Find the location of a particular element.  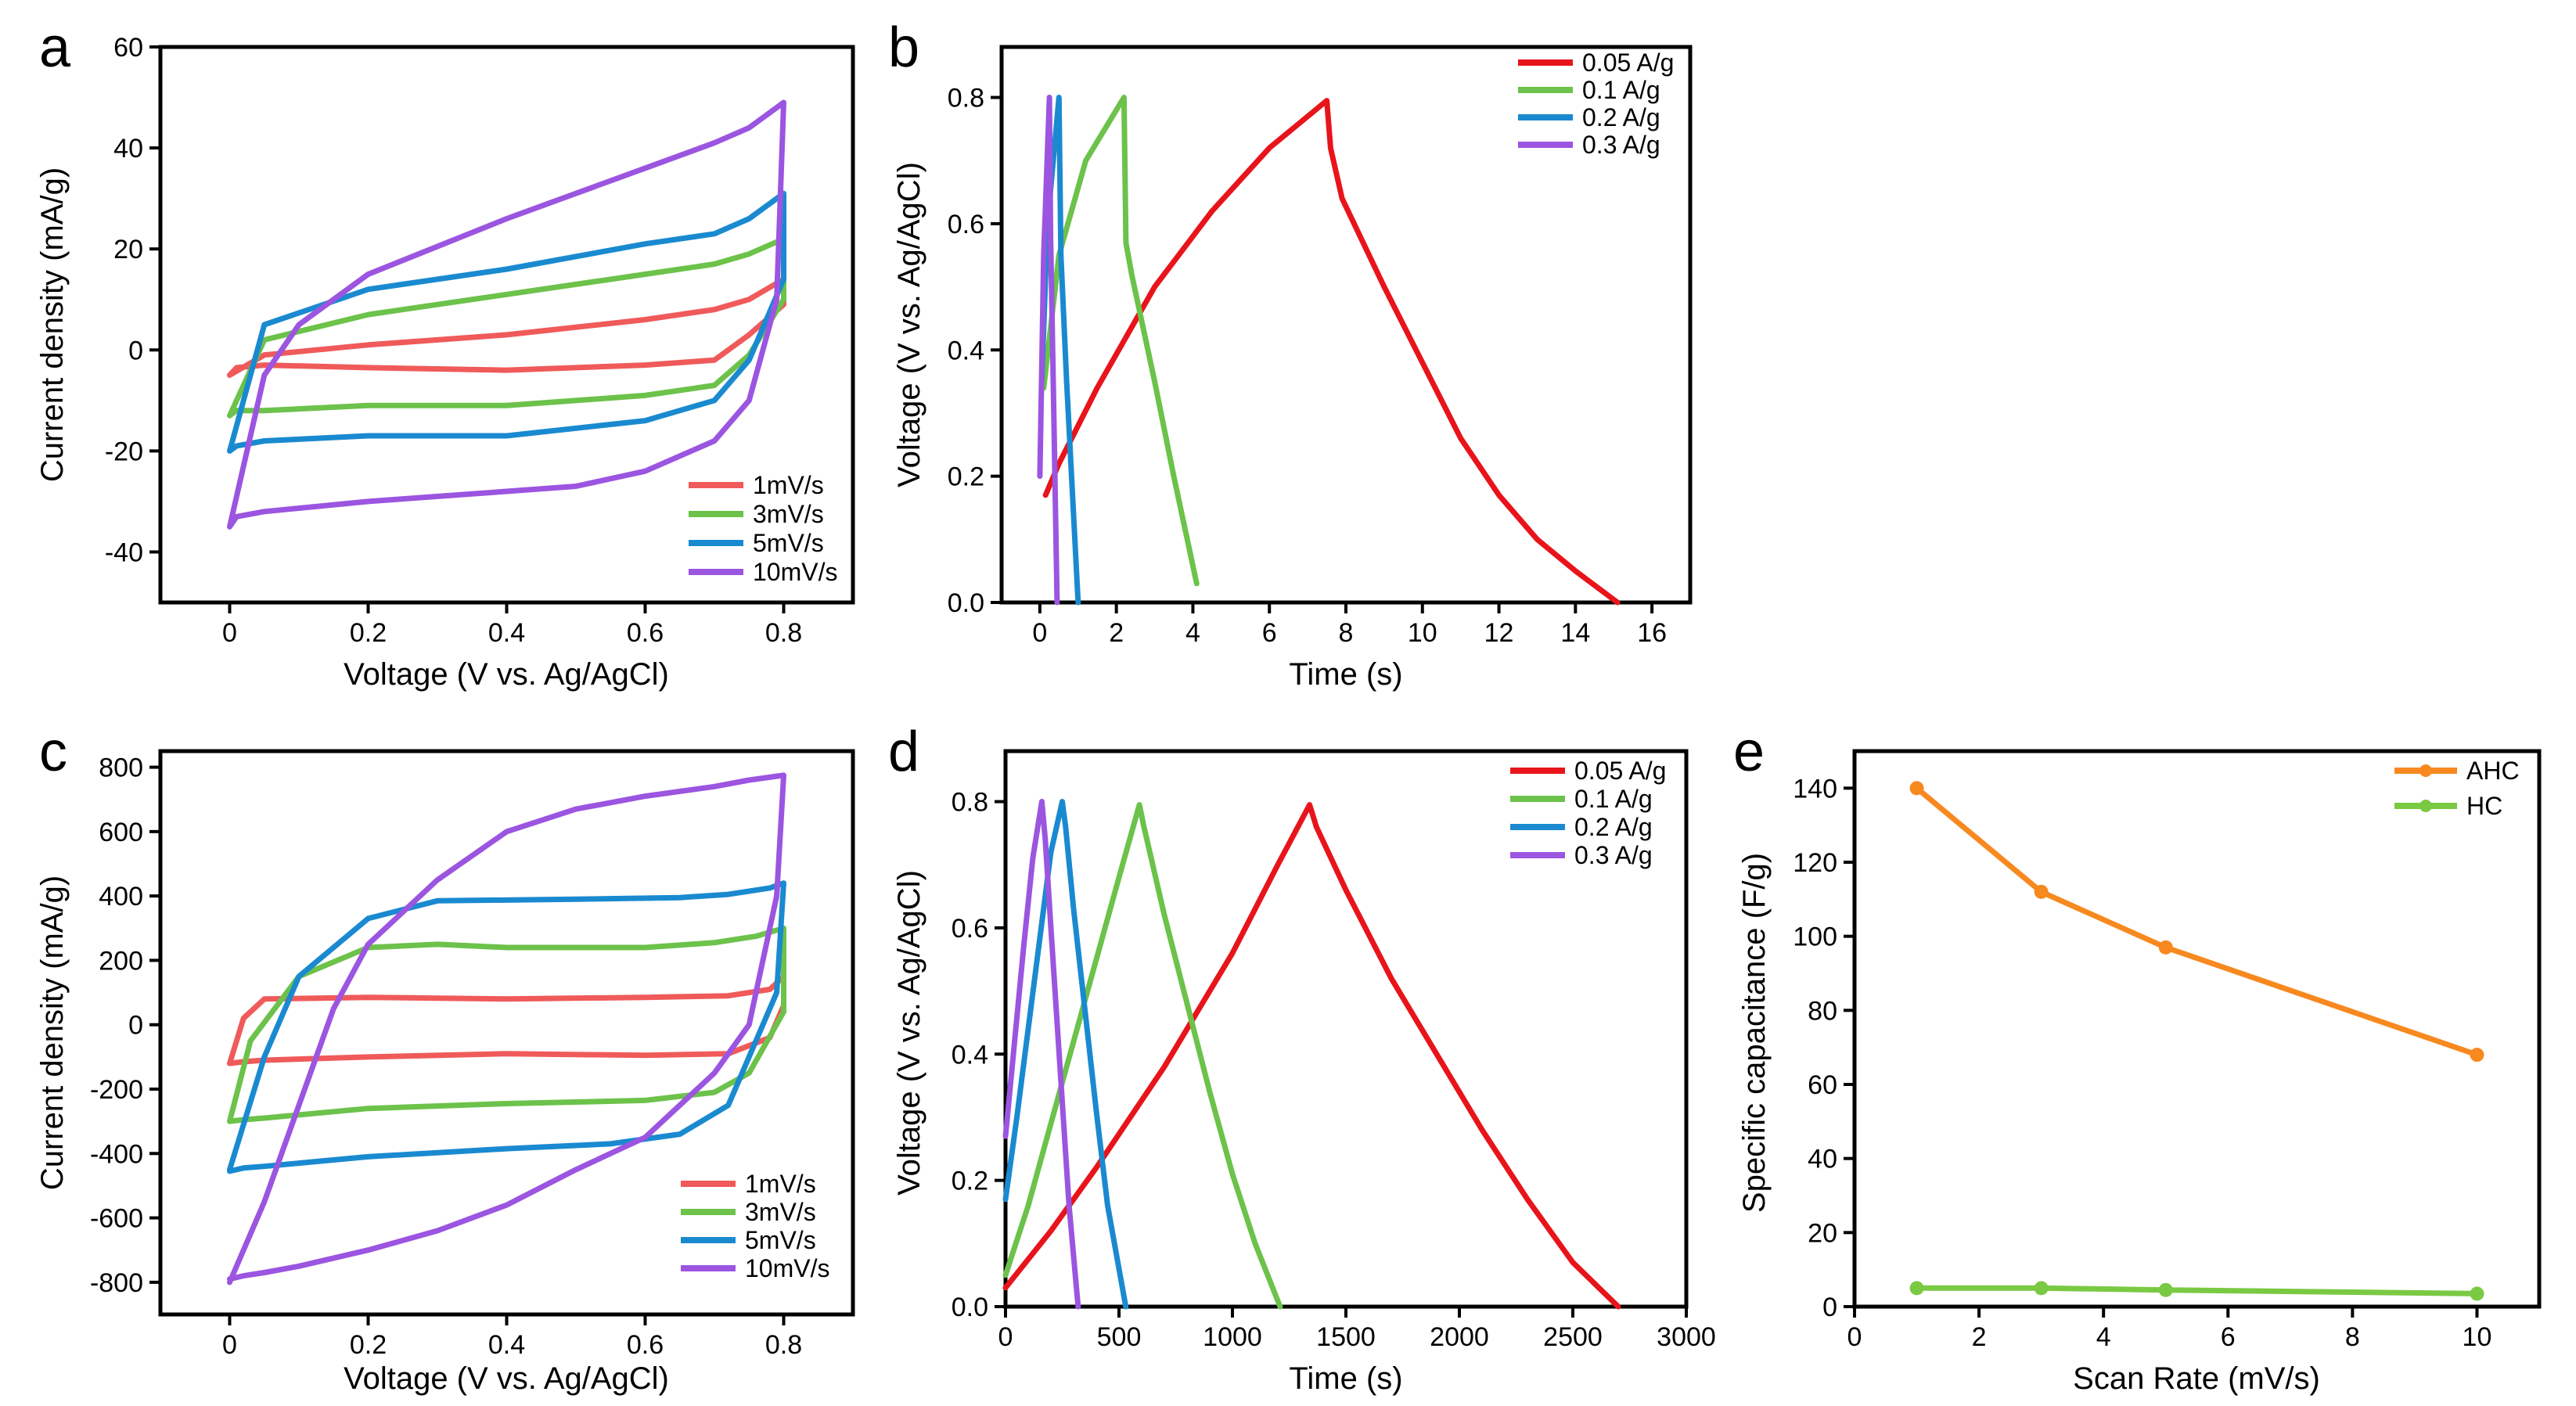

y-tick-label: 0.0 is located at coordinates (966, 603).